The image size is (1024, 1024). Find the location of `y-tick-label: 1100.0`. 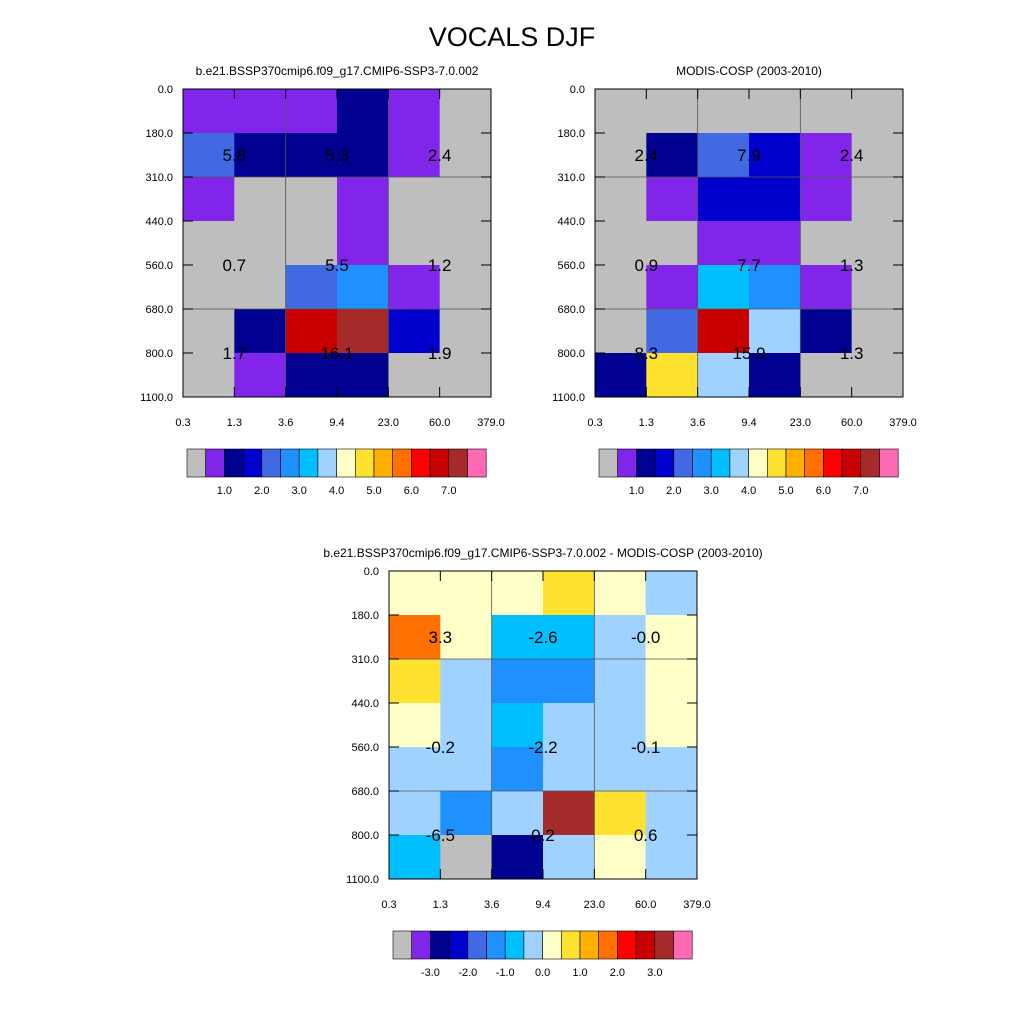

y-tick-label: 1100.0 is located at coordinates (156, 398).